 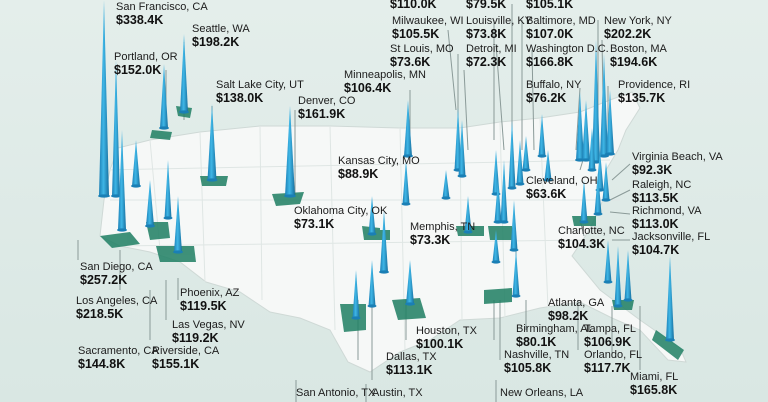 I want to click on spike-new-orleans, so click(x=496, y=247).